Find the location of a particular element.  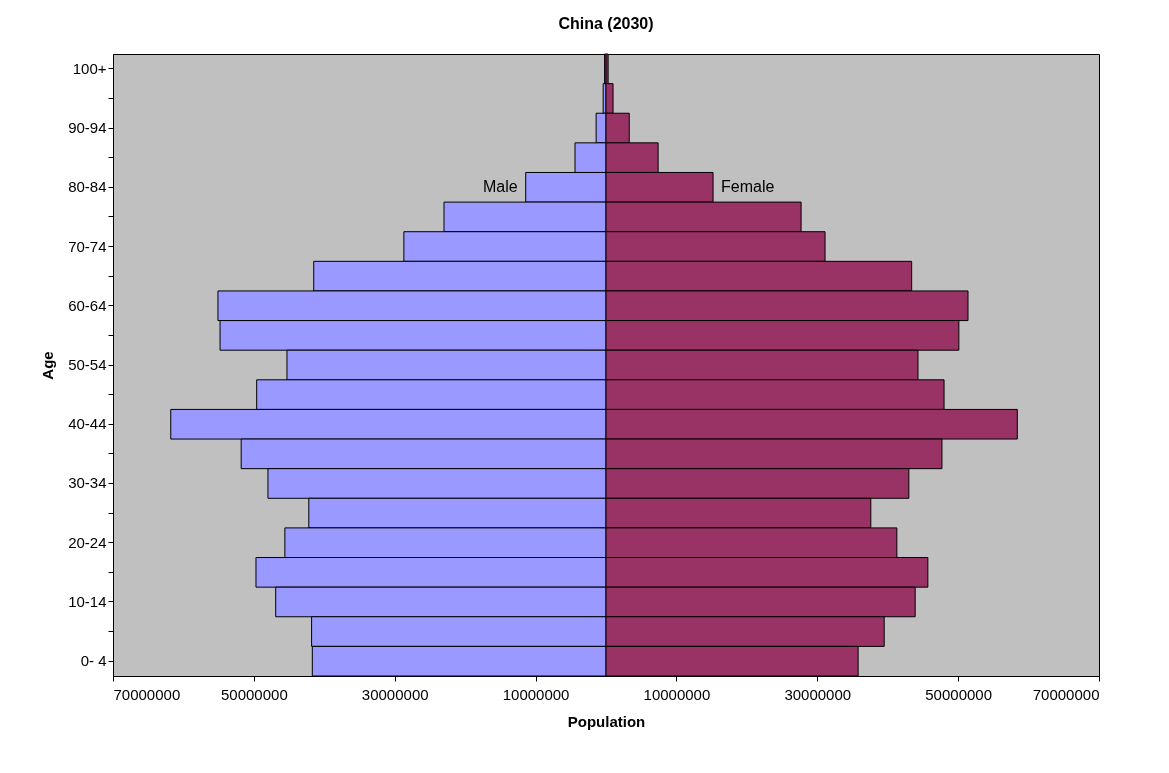

y-tick-label: 50-54 is located at coordinates (87, 364).